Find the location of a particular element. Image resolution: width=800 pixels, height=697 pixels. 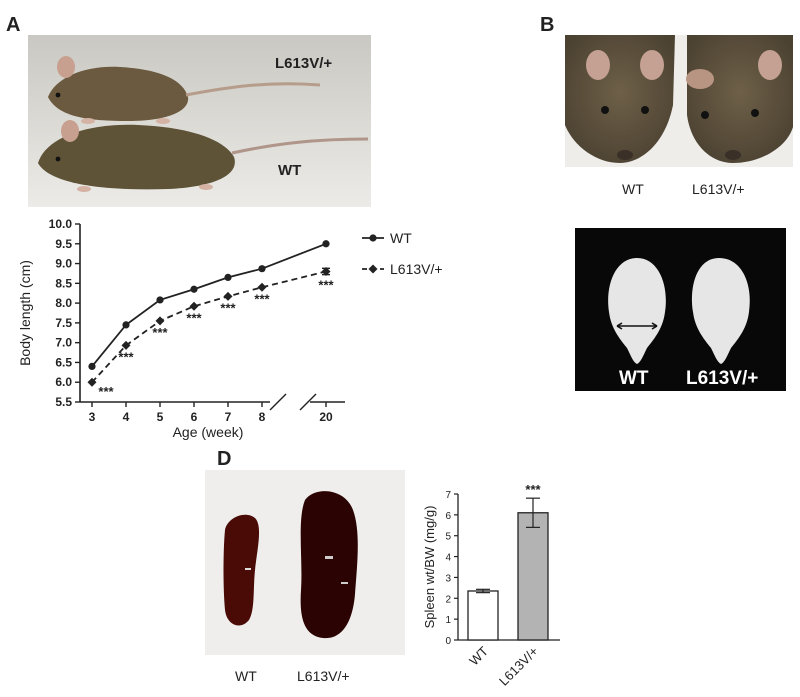

mice-faces-photo is located at coordinates (679, 101).